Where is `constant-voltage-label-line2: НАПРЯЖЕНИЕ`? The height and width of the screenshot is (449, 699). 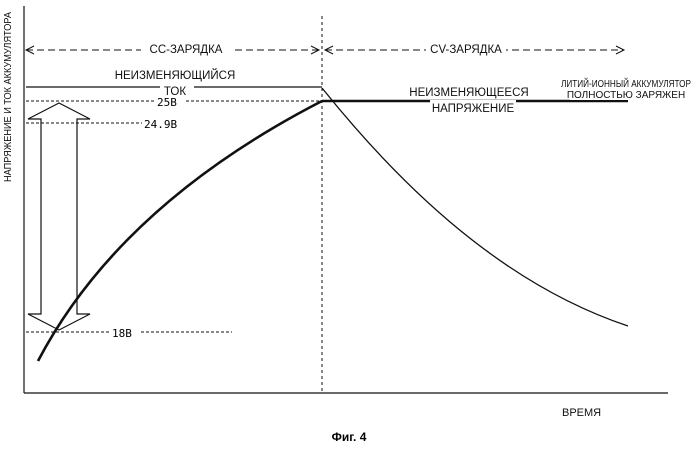
constant-voltage-label-line2: НАПРЯЖЕНИЕ is located at coordinates (473, 109).